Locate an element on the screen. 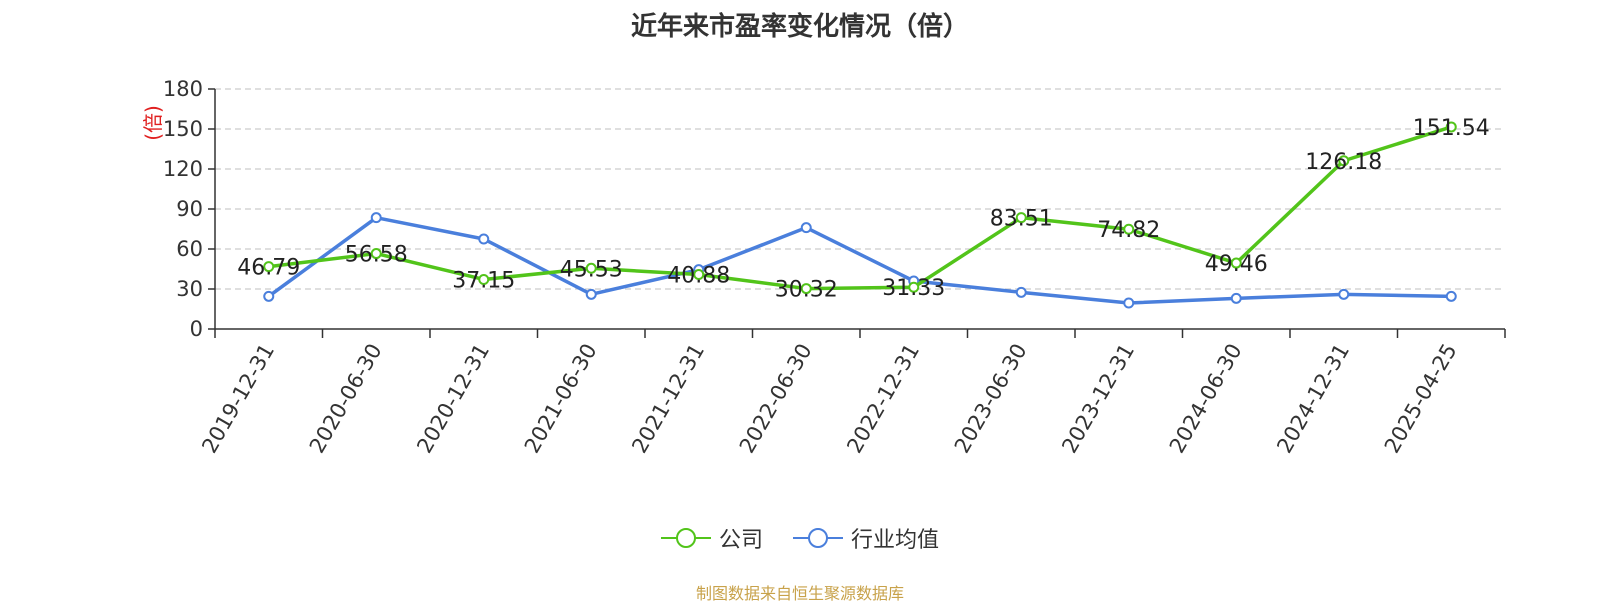  y-axis-label: (倍) is located at coordinates (153, 123).